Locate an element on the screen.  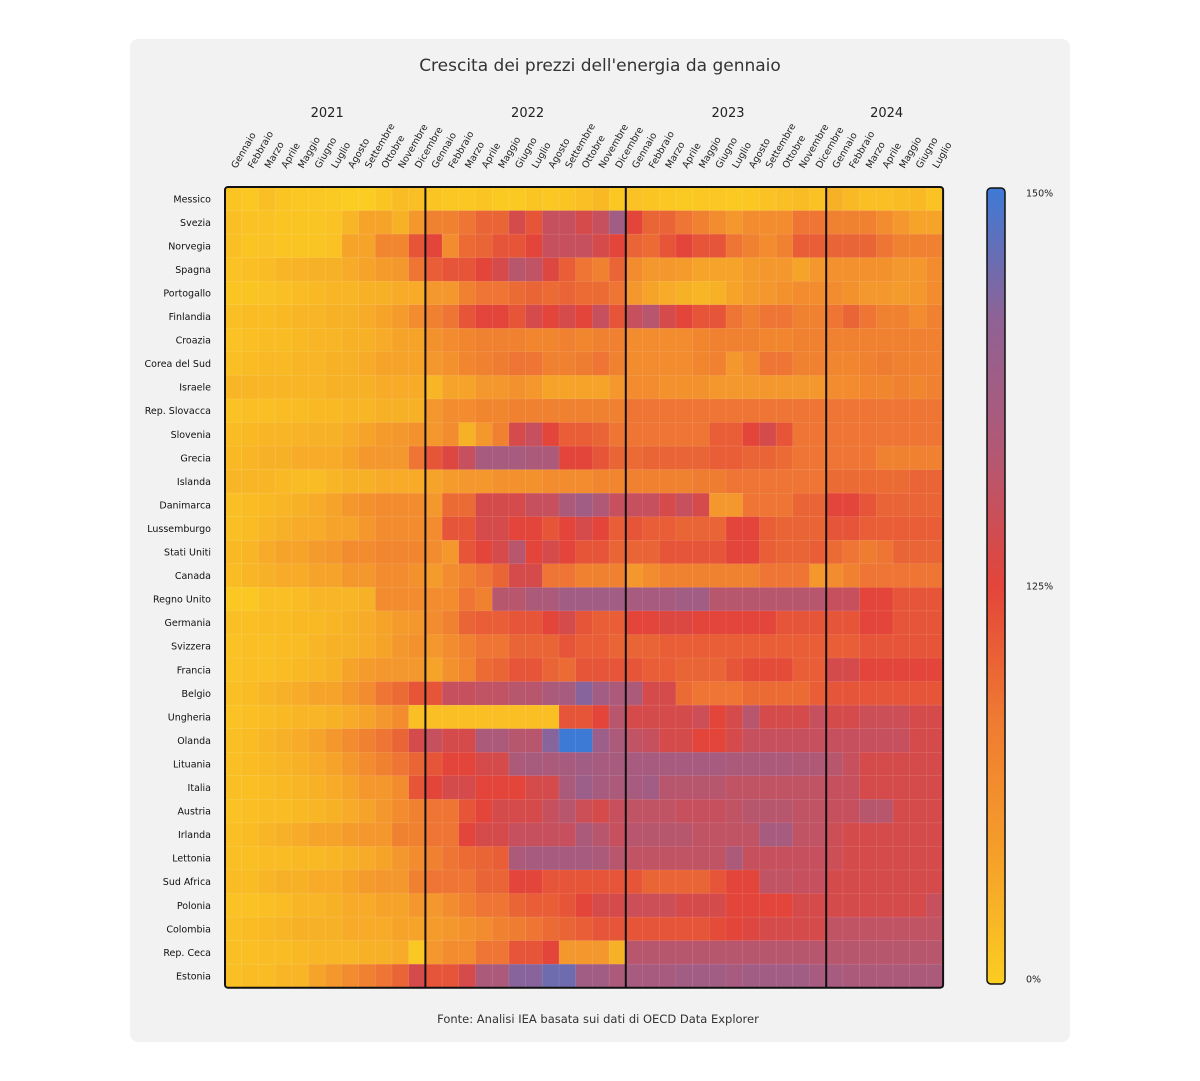
country-label: Italia is located at coordinates (199, 788).